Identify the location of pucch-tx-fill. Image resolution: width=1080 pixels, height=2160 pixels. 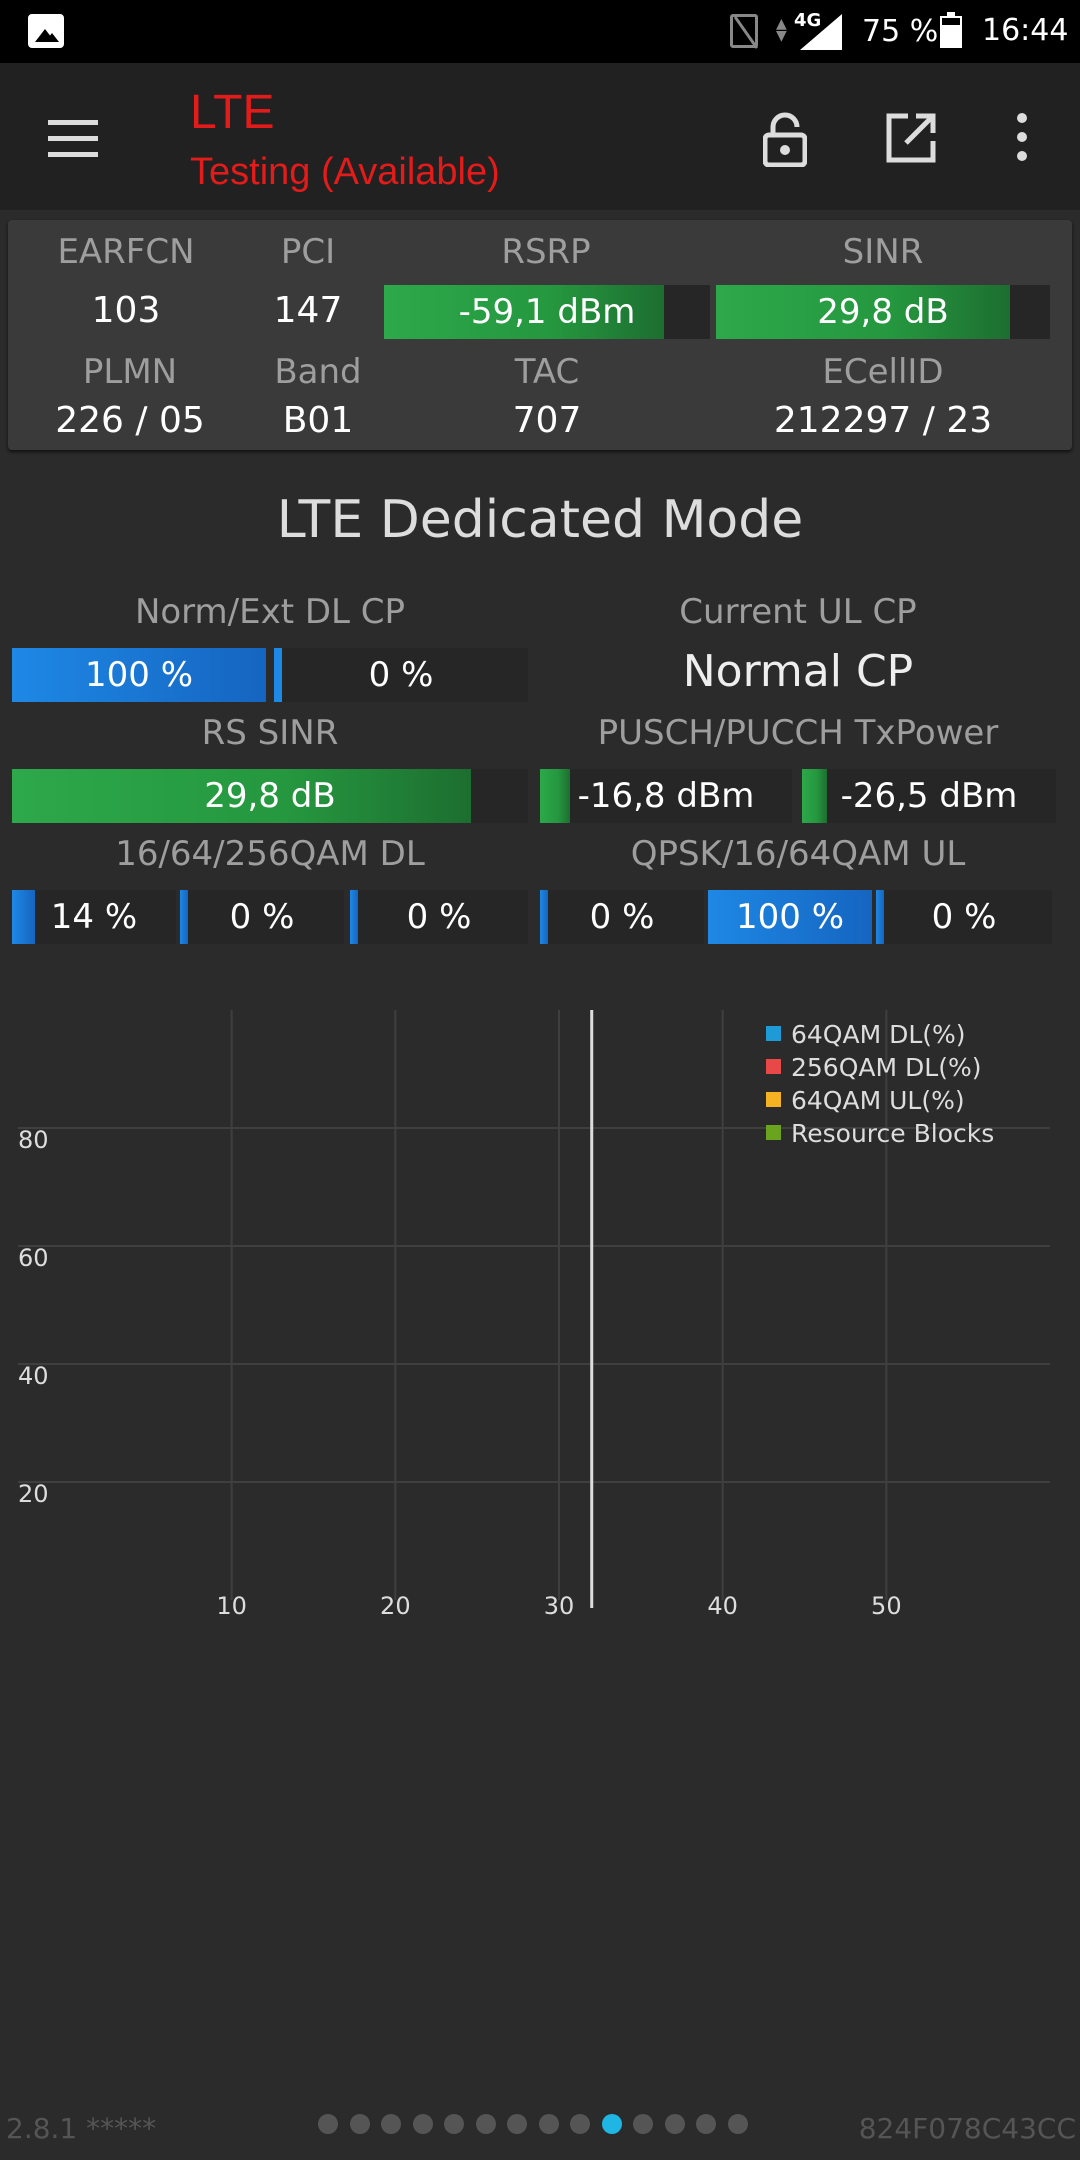
(815, 796).